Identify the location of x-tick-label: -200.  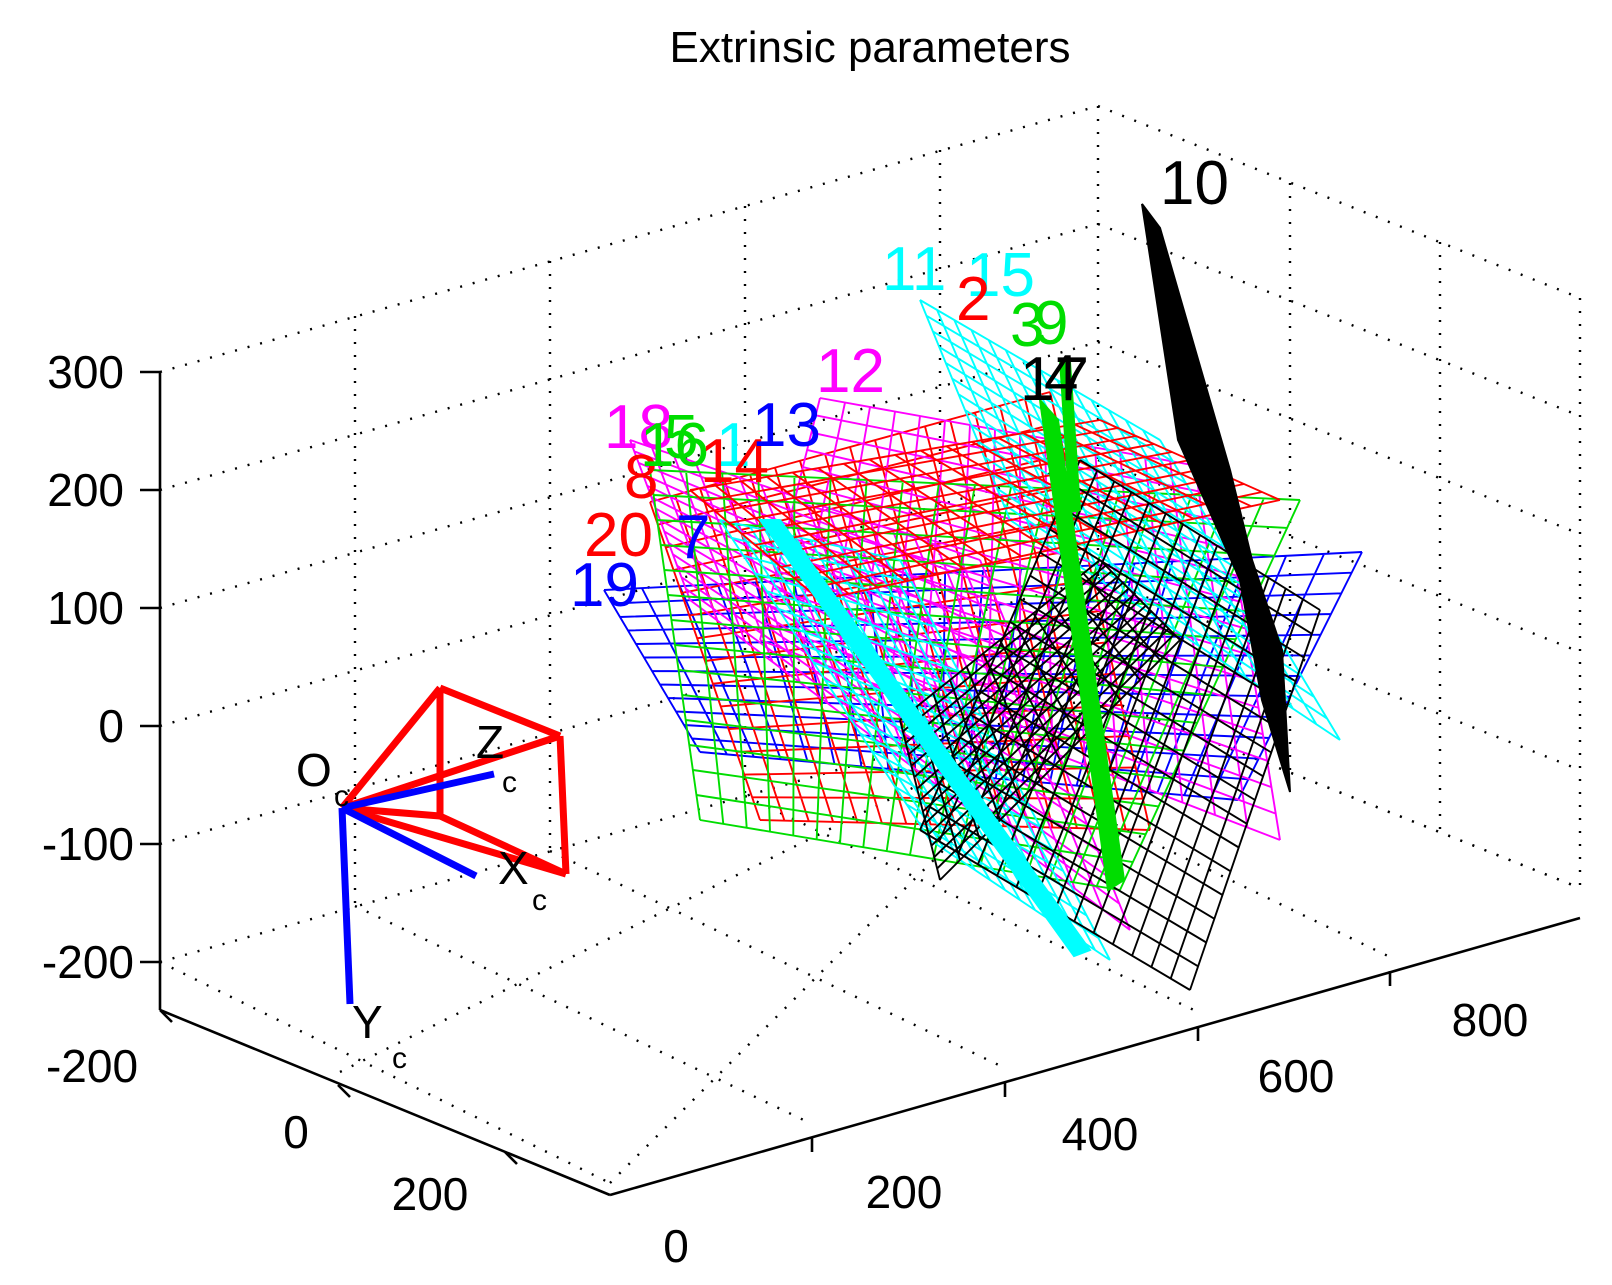
(92, 1066).